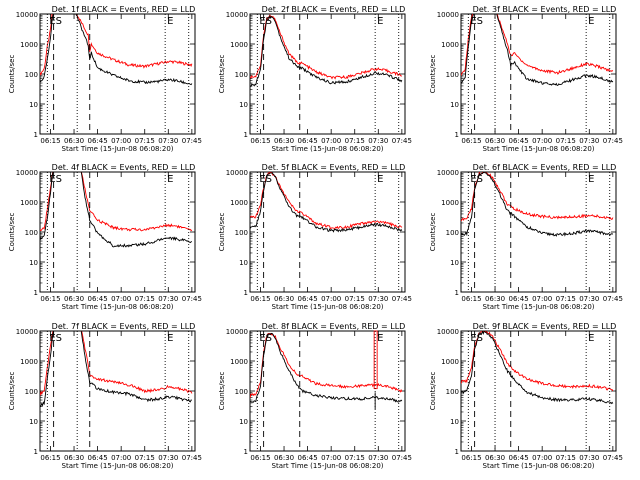  What do you see at coordinates (334, 167) in the screenshot?
I see `chart-title: Det. 5f BLACK = Events, RED = LLD` at bounding box center [334, 167].